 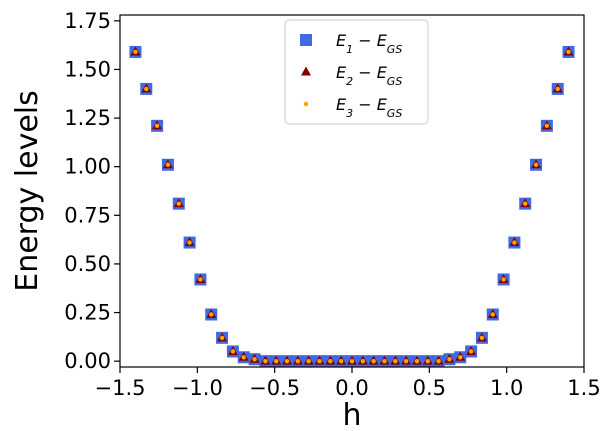 What do you see at coordinates (369, 75) in the screenshot?
I see `legend-label: E2 − EGS` at bounding box center [369, 75].